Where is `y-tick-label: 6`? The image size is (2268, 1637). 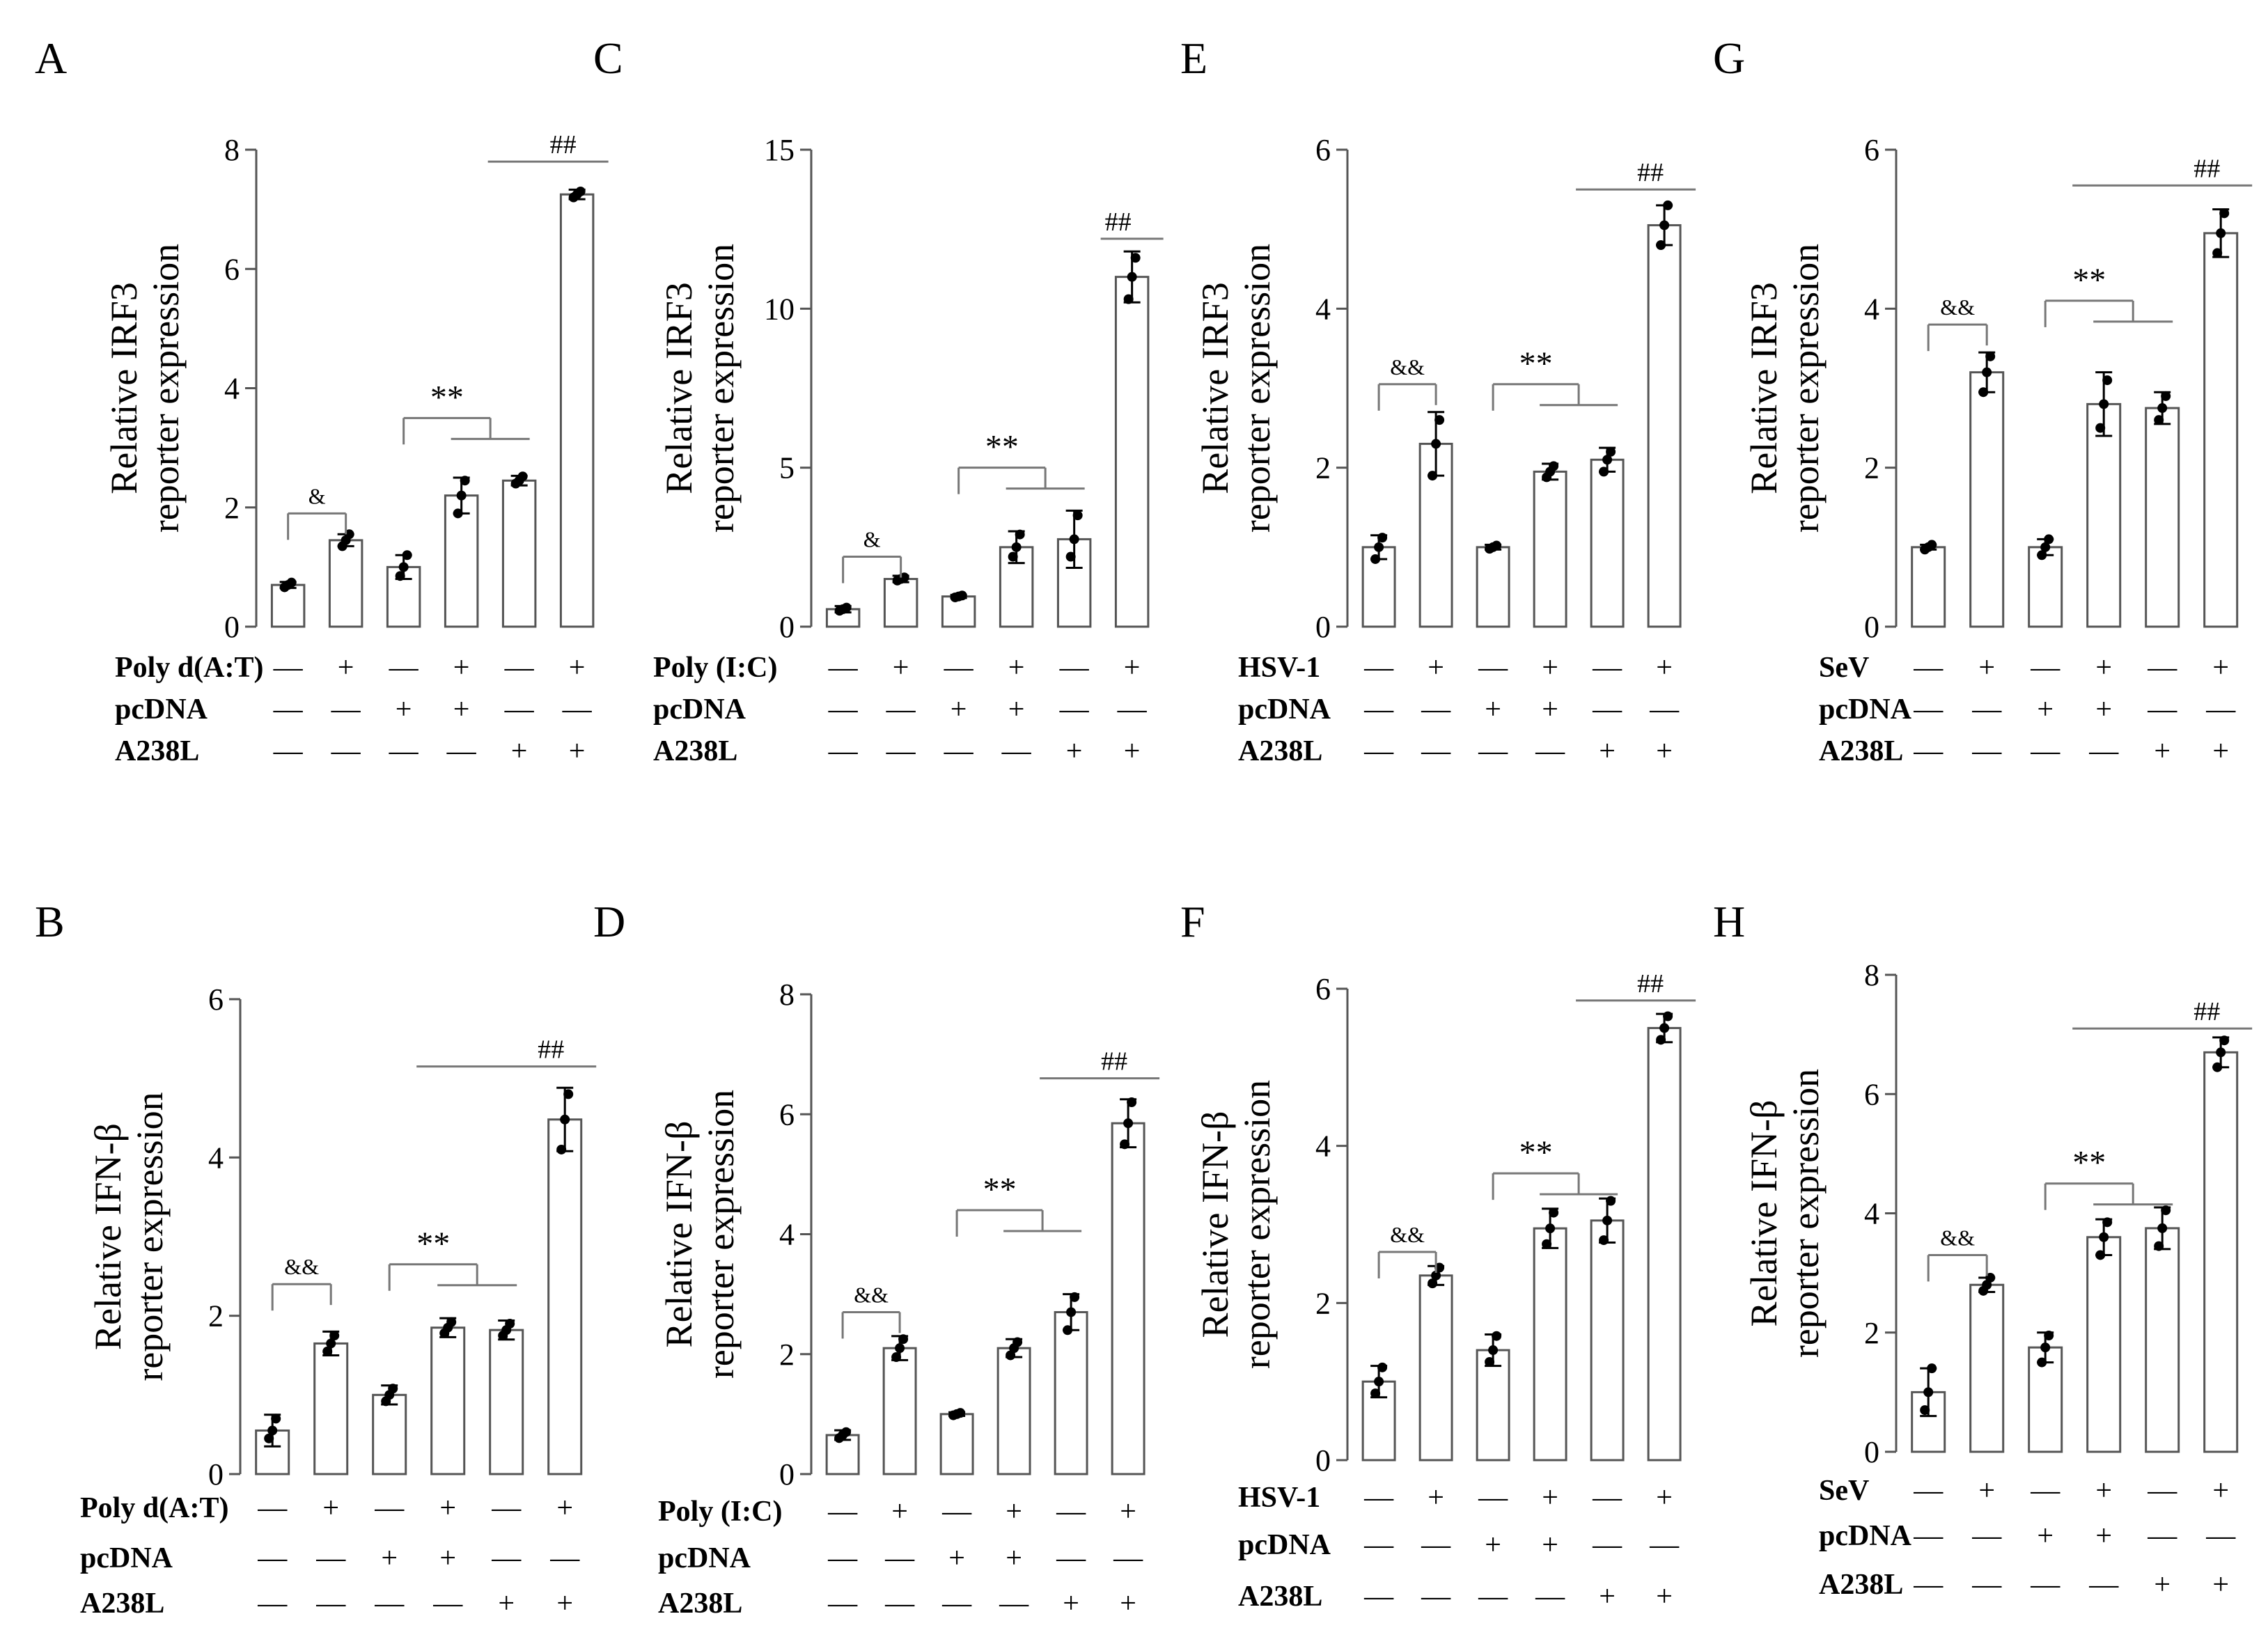 y-tick-label: 6 is located at coordinates (1871, 150).